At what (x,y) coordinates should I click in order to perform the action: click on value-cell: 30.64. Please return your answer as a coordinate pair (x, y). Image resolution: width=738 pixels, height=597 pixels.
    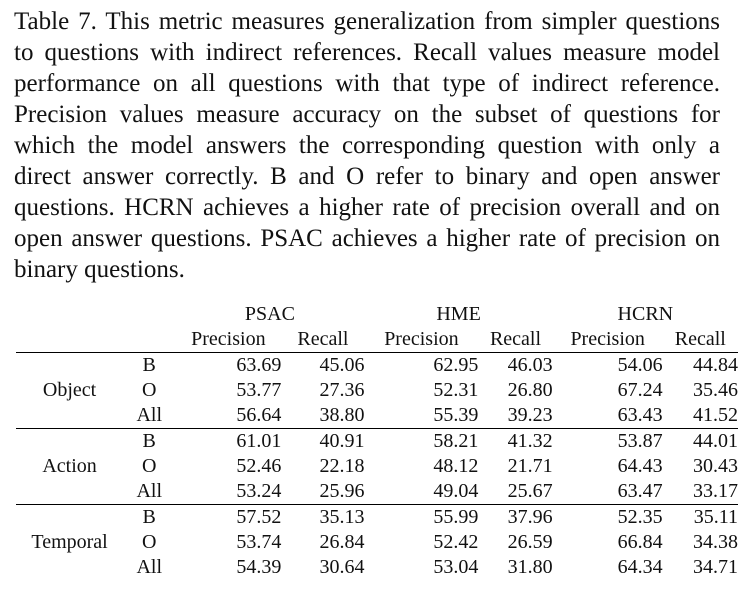
    Looking at the image, I should click on (342, 567).